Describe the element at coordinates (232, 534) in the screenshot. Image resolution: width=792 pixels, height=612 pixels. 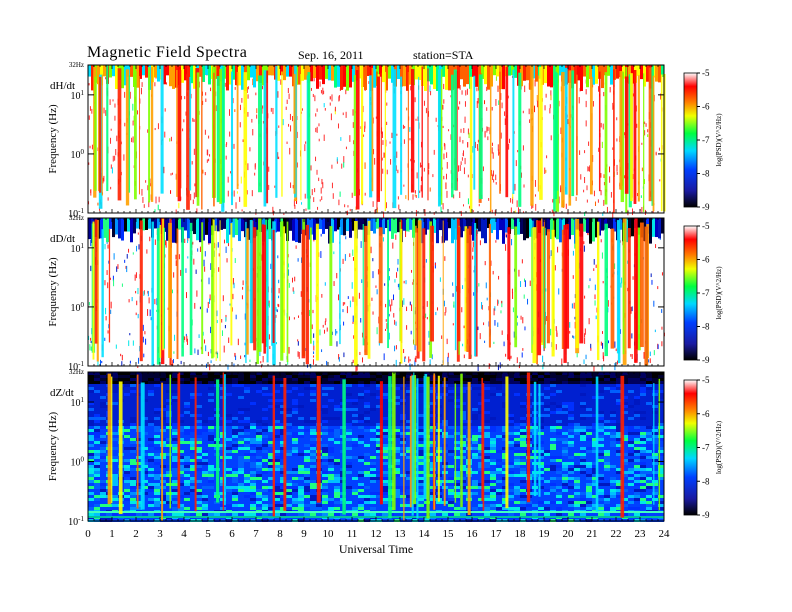
I see `x-tick-label: 6` at that location.